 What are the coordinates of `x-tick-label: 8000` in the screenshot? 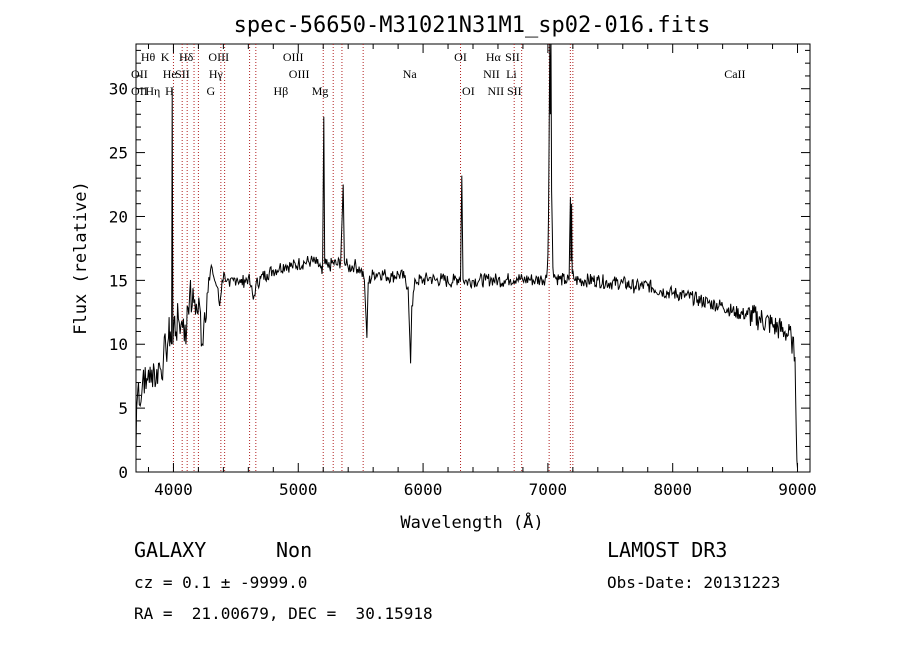 It's located at (672, 489).